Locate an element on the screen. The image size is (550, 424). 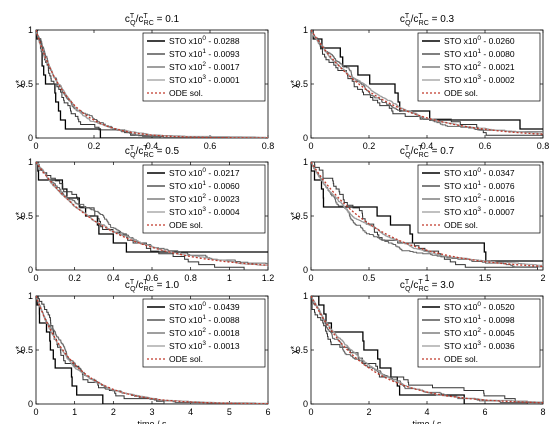
x-tick-label: 0.5 is located at coordinates (369, 278).